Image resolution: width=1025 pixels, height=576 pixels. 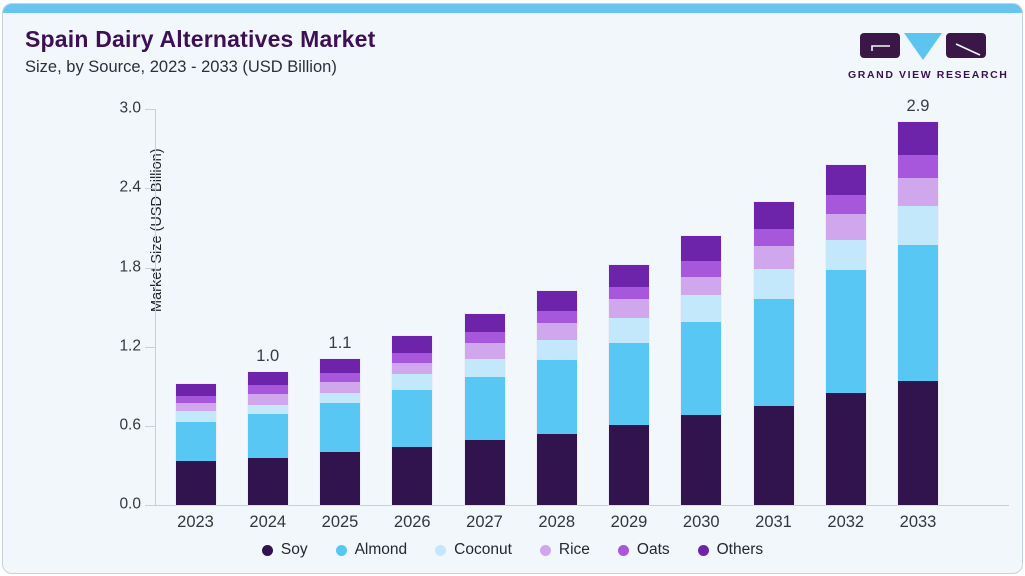 I want to click on legend-dot-rice, so click(x=545, y=550).